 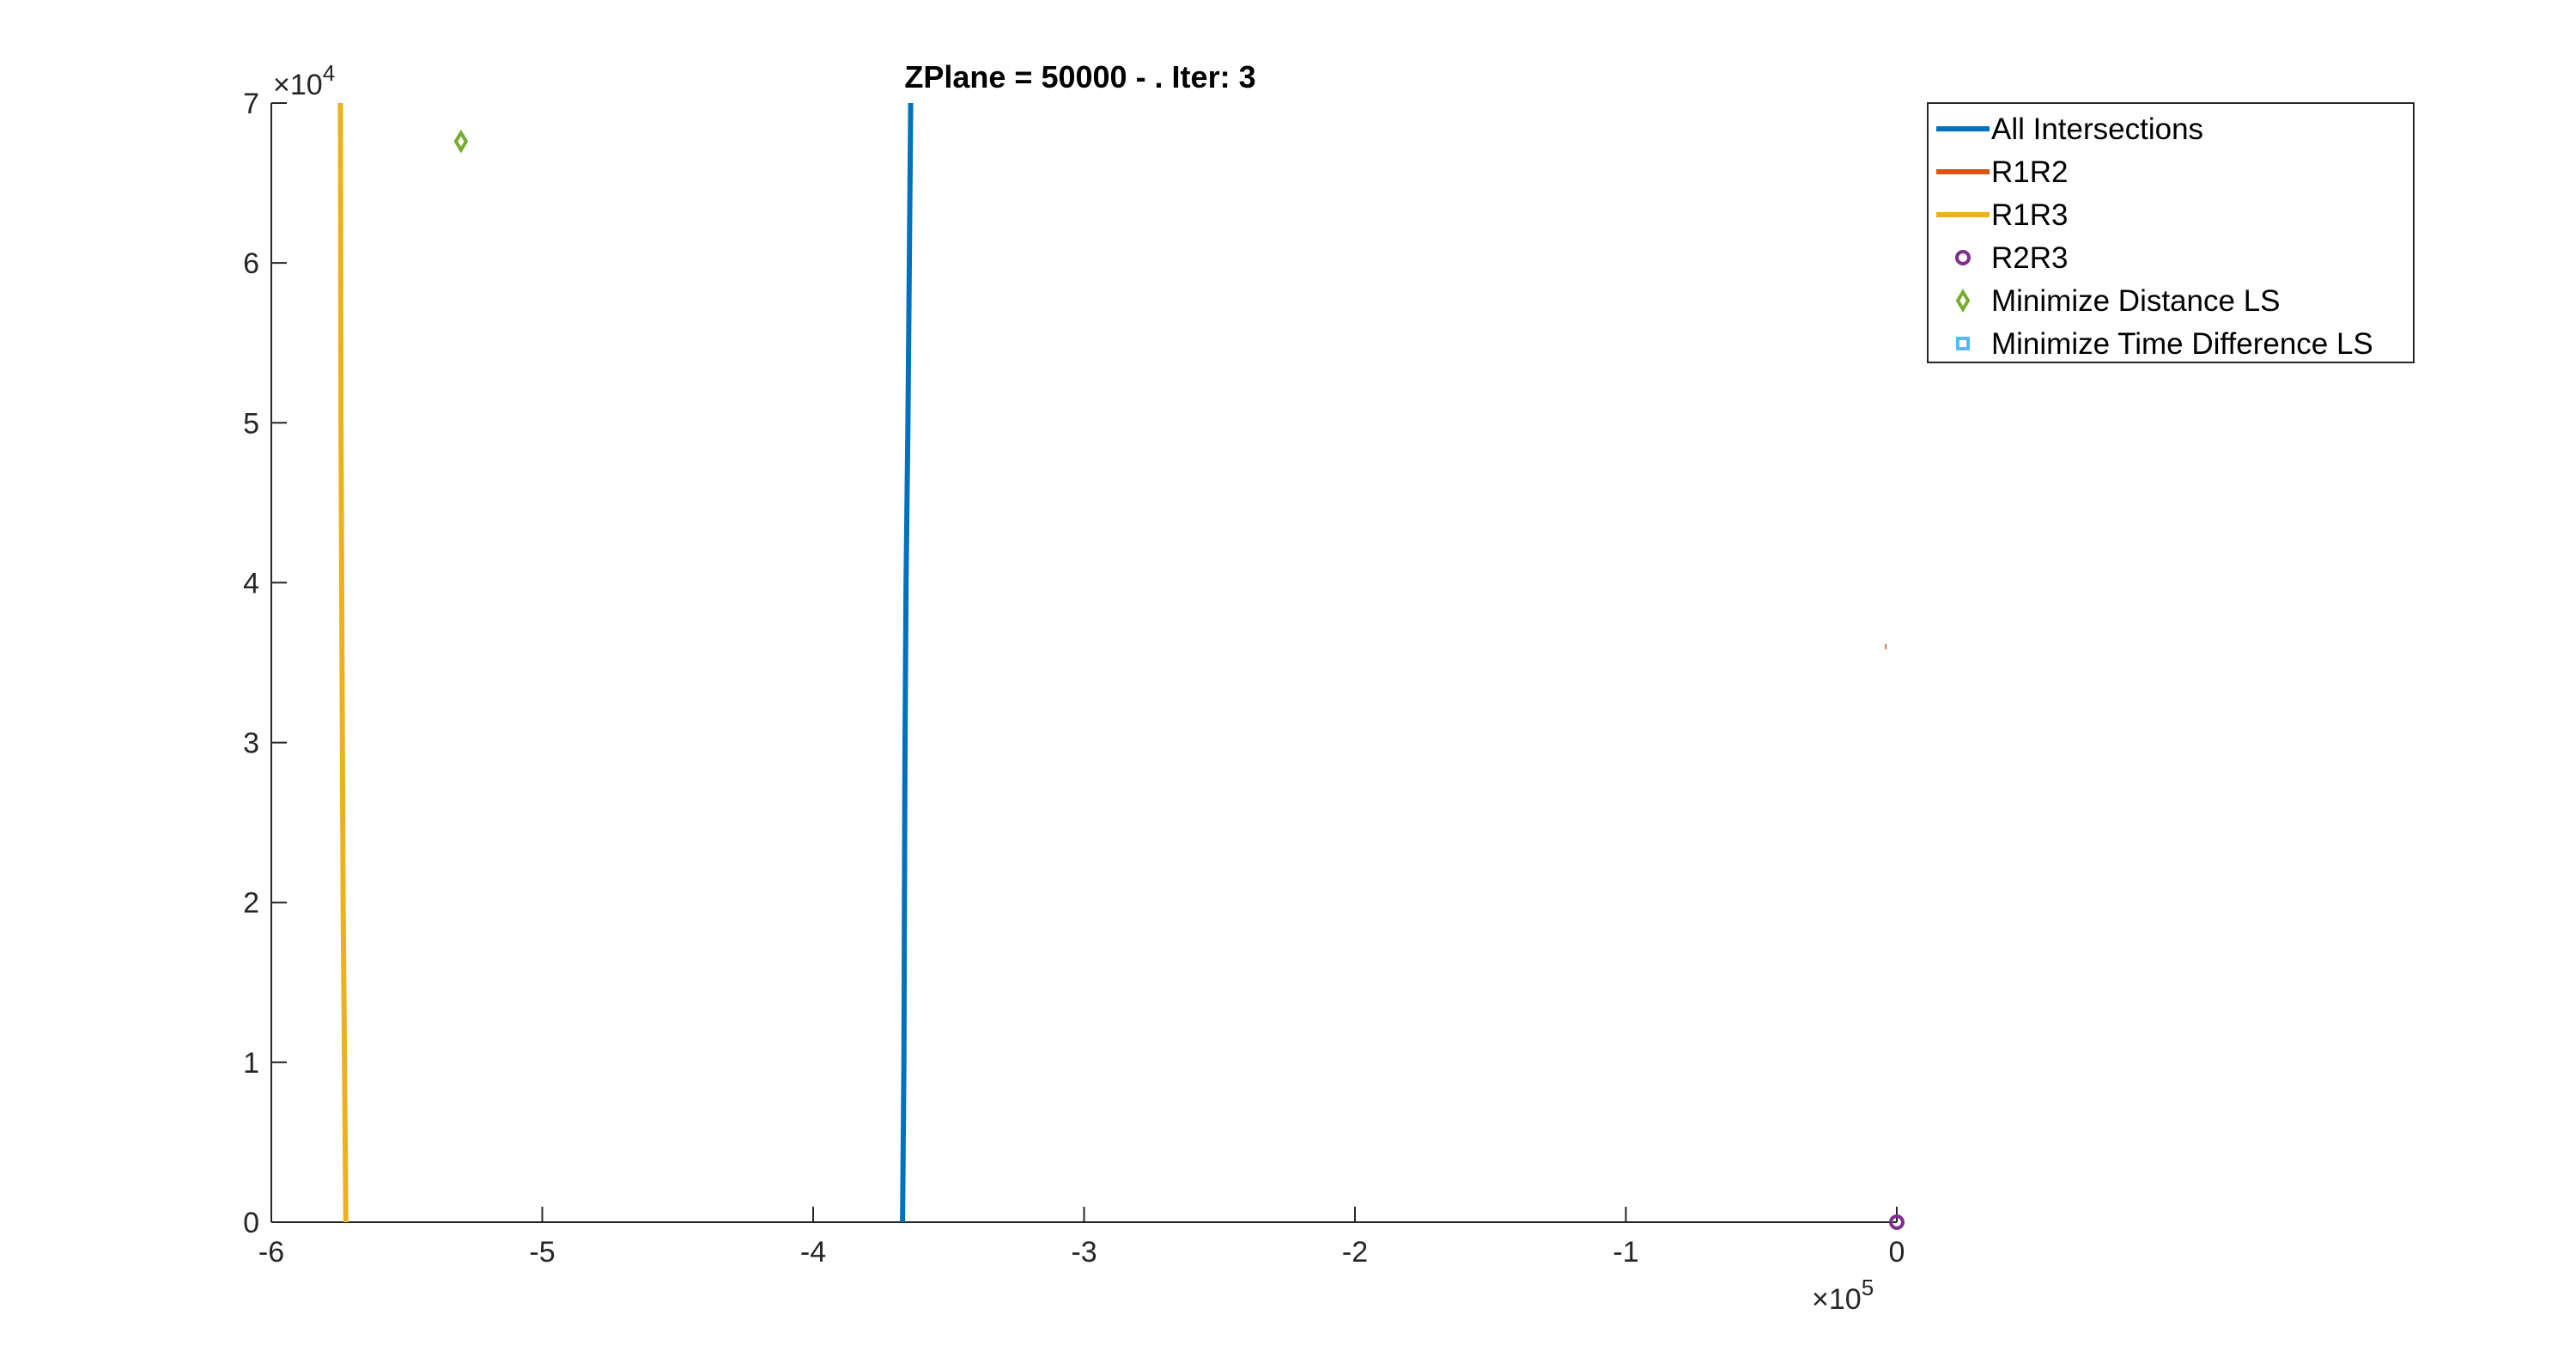 I want to click on data-point-r2r3, so click(x=1897, y=1222).